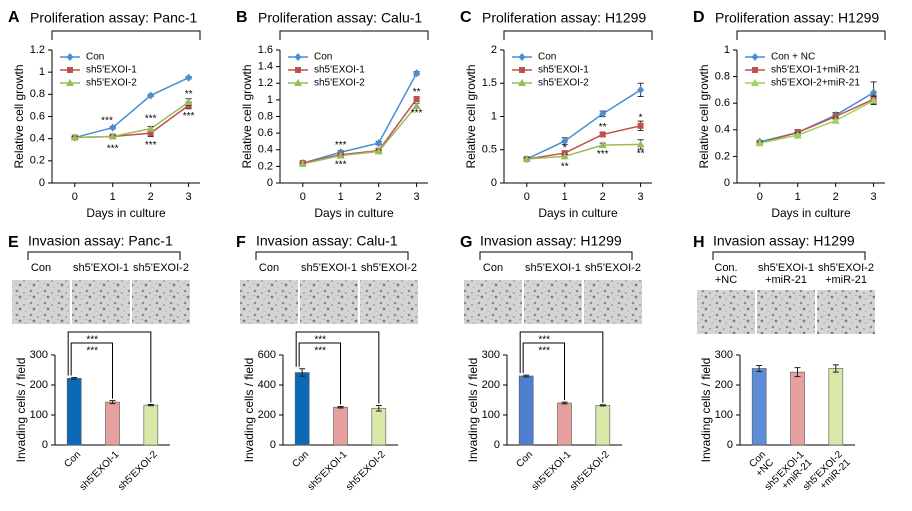 This screenshot has width=912, height=511. Describe the element at coordinates (590, 471) in the screenshot. I see `x-tick-label: sh5'EXOI-2` at that location.